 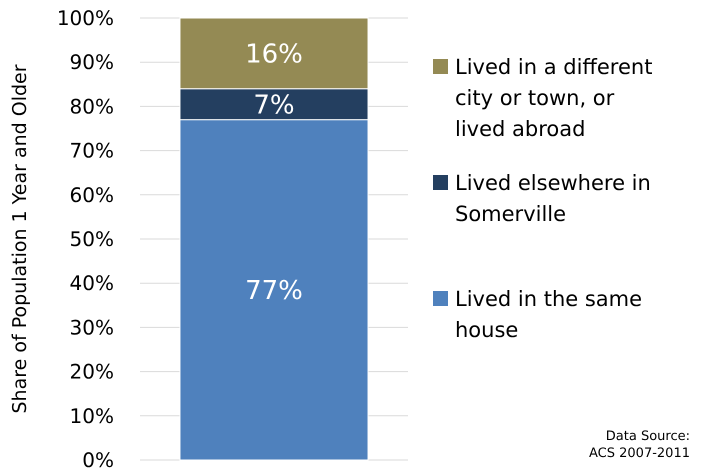 I want to click on y-tick-label: 20%, so click(x=92, y=372).